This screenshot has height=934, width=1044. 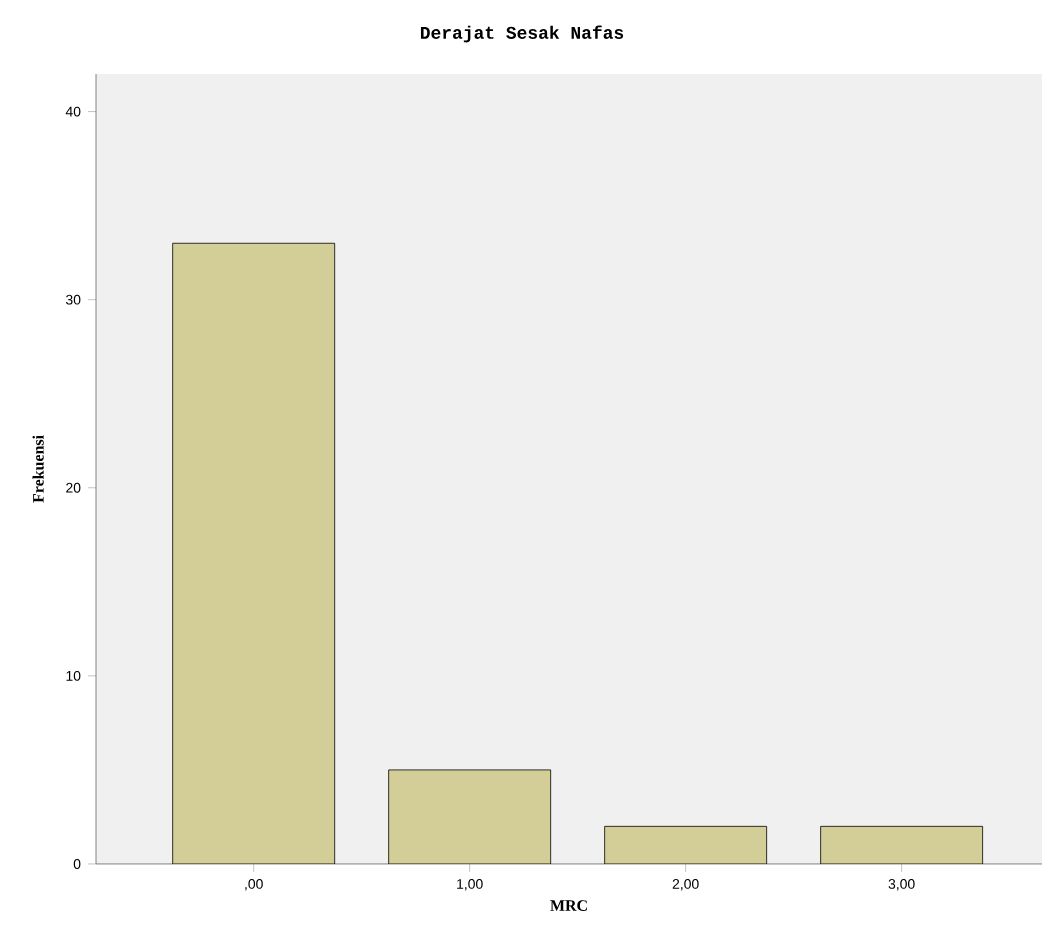 I want to click on chart-title: Derajat Sesak Nafas, so click(x=522, y=34).